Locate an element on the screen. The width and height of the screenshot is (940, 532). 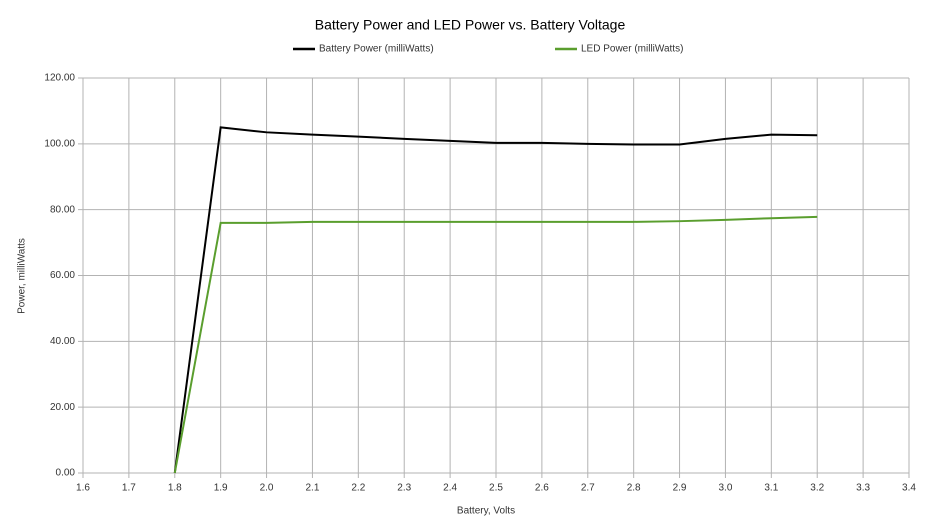
x-tick-label: 2.1 is located at coordinates (312, 488).